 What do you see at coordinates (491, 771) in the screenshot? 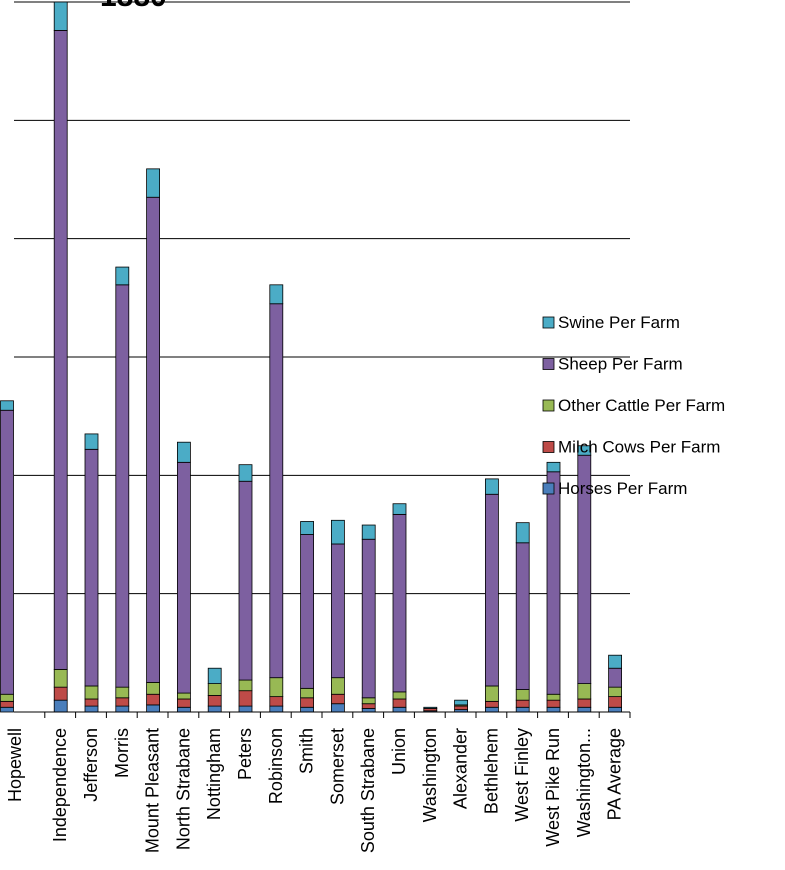
I see `x-tick-label-15: Bethlehem` at bounding box center [491, 771].